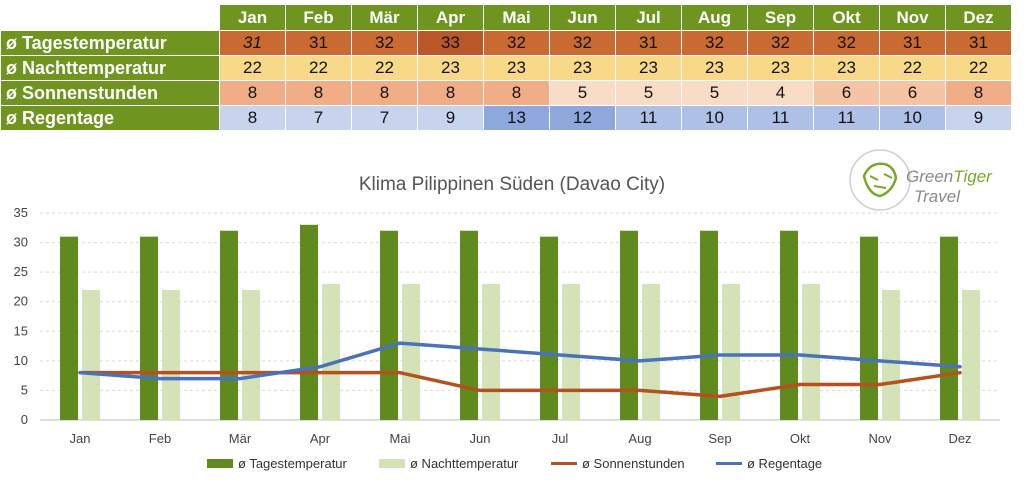  Describe the element at coordinates (21, 360) in the screenshot. I see `y-tick-label: 10` at that location.